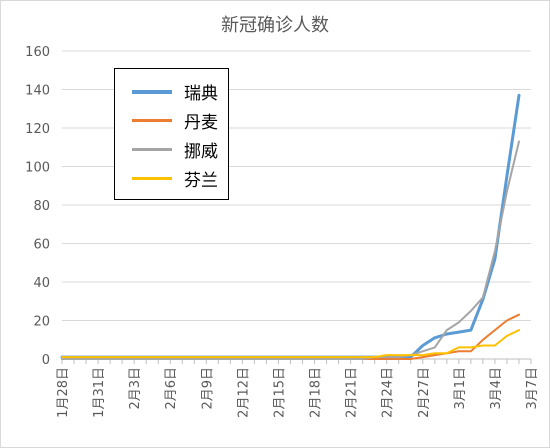 The image size is (550, 448). Describe the element at coordinates (99, 392) in the screenshot. I see `x-tick-label: 1月31日` at that location.